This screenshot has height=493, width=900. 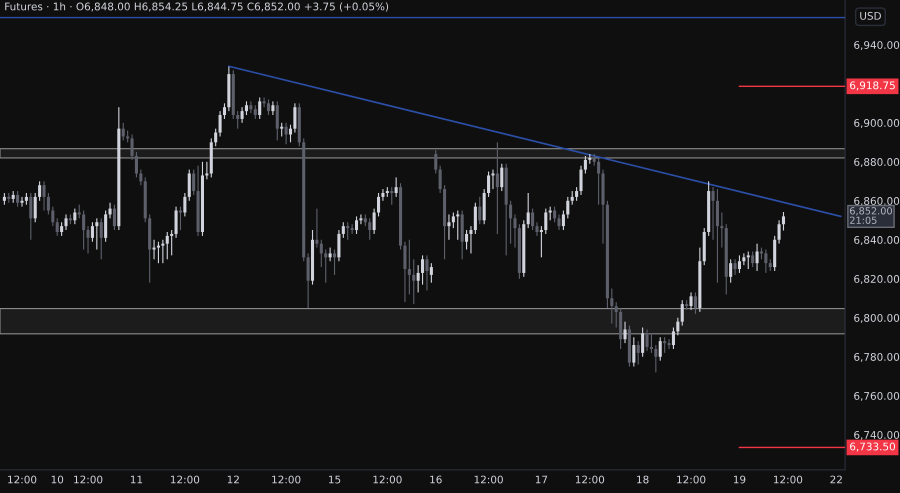 I want to click on chart-title: Futures · 1h · O6,848.00 H6,854.25 L6,844.75 C6,852.00 +3.75 (+0.05%), so click(x=196, y=7).